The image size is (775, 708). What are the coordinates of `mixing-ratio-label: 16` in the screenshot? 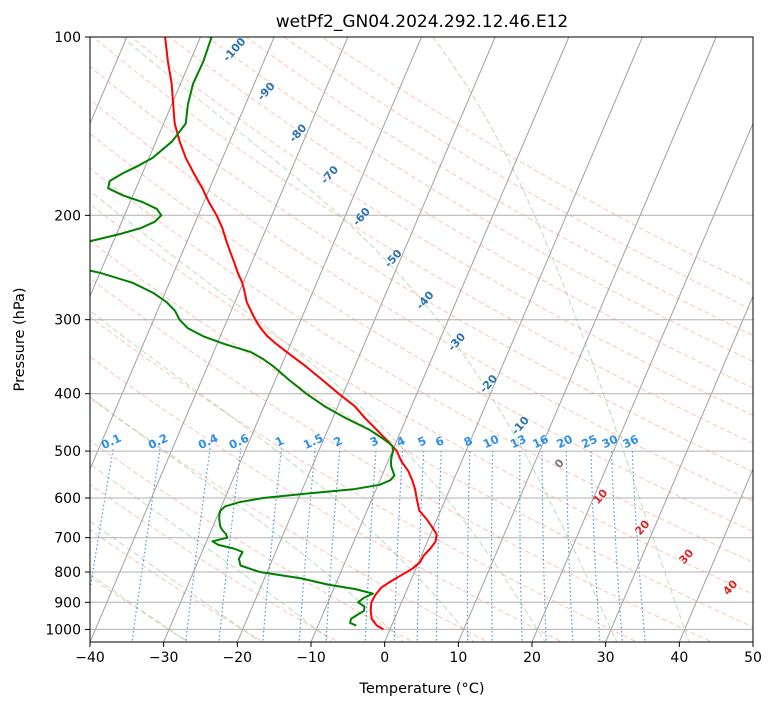 It's located at (540, 441).